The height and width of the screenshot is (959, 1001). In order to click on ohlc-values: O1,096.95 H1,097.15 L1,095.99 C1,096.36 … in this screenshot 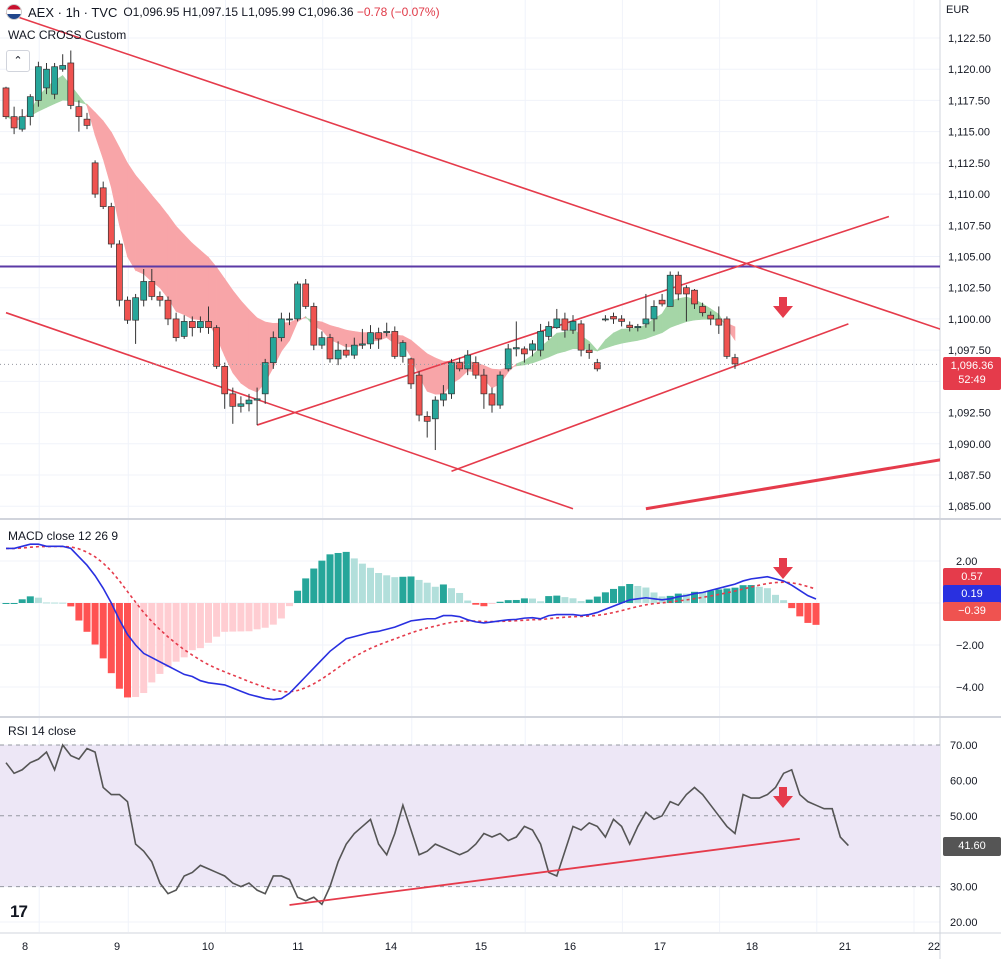, I will do `click(281, 12)`.